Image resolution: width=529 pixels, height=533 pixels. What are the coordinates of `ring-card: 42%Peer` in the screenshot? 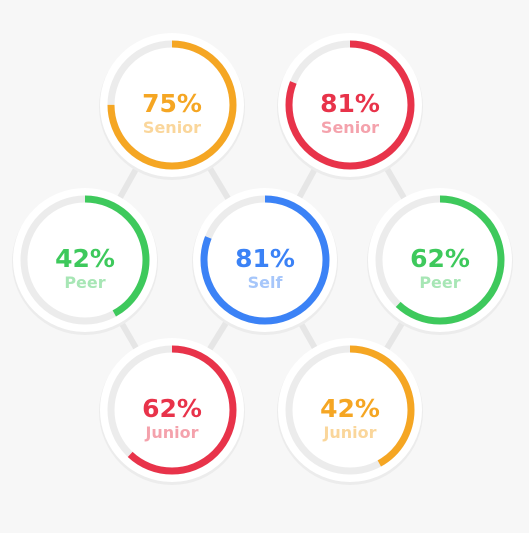 It's located at (85, 261).